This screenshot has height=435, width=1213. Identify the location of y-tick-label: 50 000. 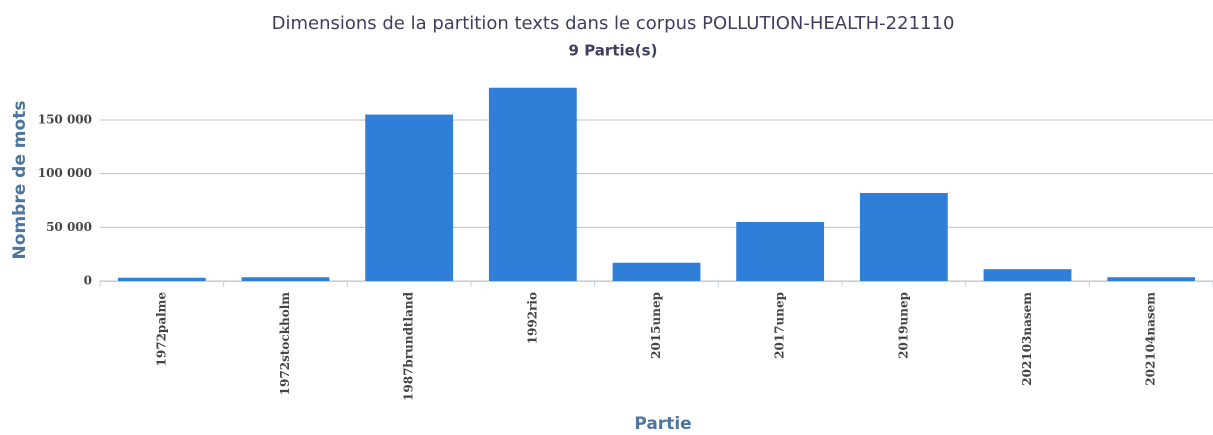
(69, 227).